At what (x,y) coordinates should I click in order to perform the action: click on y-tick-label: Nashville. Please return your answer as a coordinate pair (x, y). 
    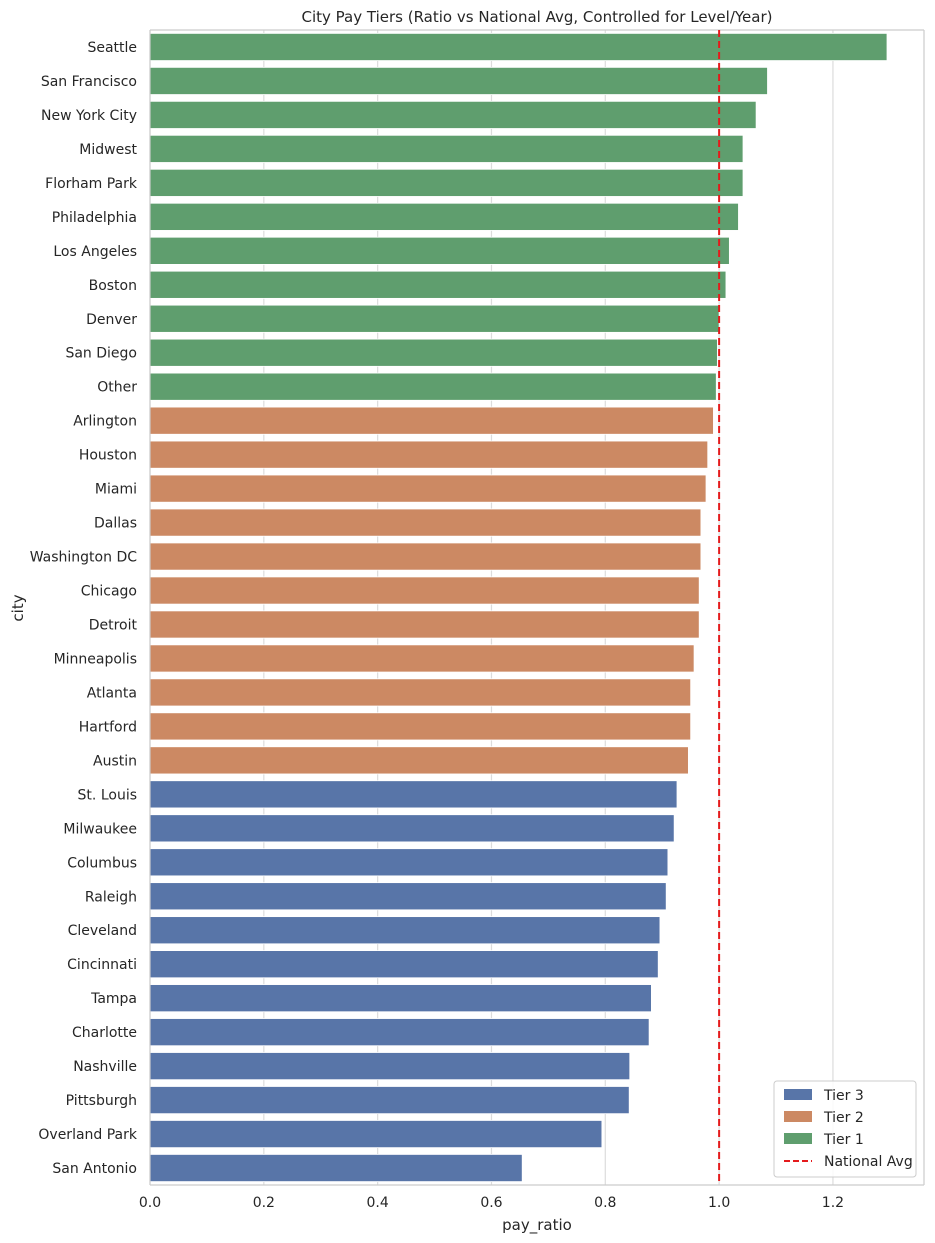
    Looking at the image, I should click on (105, 1067).